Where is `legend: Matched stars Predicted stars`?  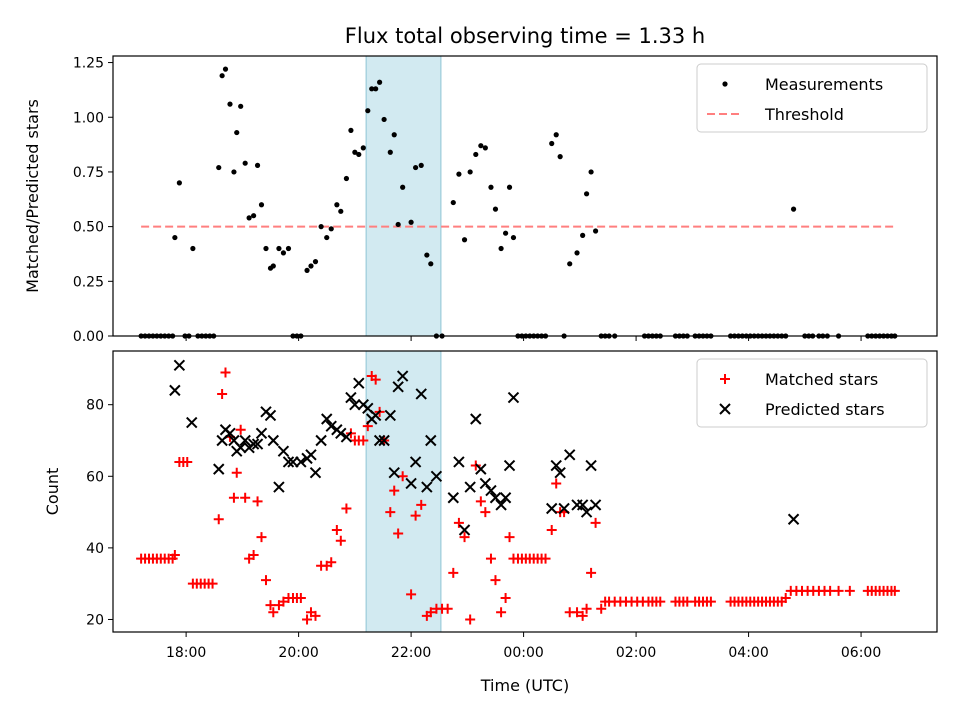
legend: Matched stars Predicted stars is located at coordinates (812, 393).